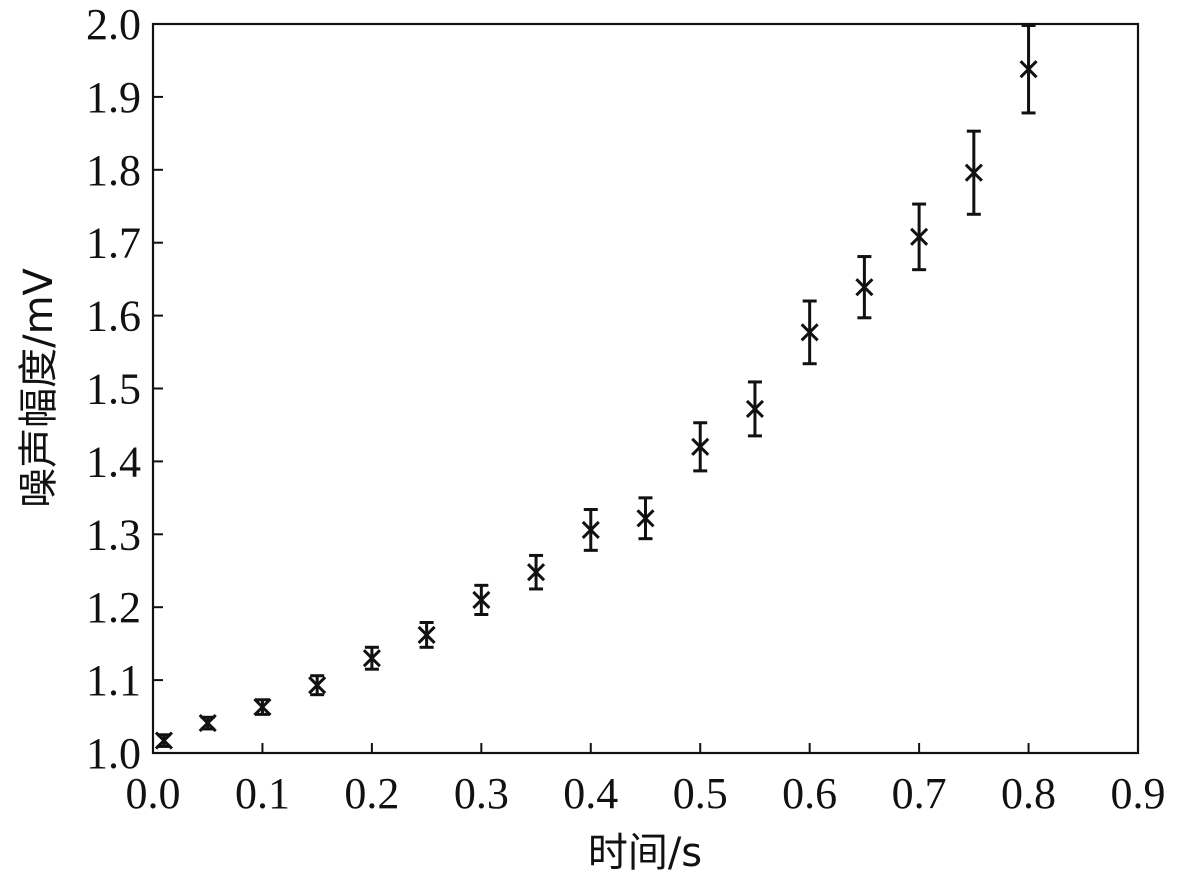  Describe the element at coordinates (809, 793) in the screenshot. I see `x-tick-label: 0.6` at that location.